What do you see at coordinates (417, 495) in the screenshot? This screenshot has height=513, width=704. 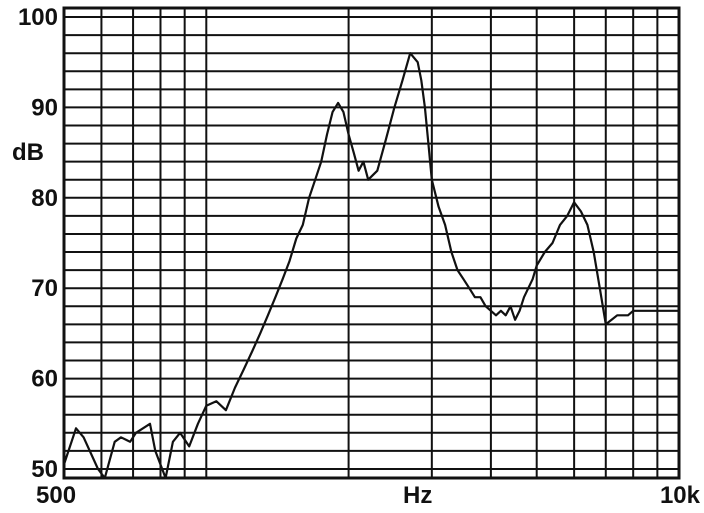 I see `x-tick-label: Hz` at bounding box center [417, 495].